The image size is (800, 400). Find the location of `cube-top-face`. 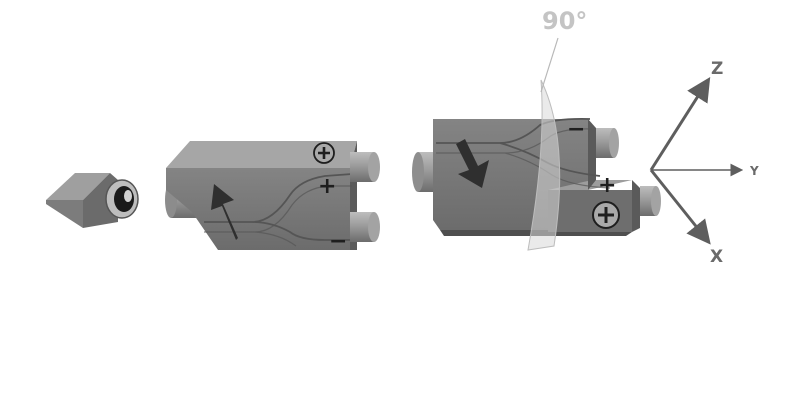

cube-top-face is located at coordinates (78, 186).